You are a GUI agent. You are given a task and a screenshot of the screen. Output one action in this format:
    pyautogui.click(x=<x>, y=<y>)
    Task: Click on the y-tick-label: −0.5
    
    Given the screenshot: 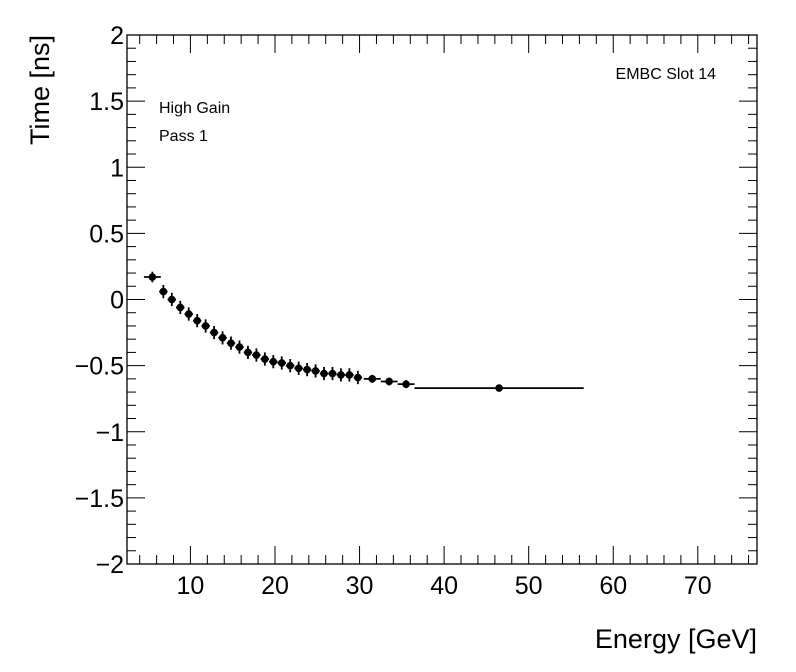 What is the action you would take?
    pyautogui.click(x=99, y=367)
    